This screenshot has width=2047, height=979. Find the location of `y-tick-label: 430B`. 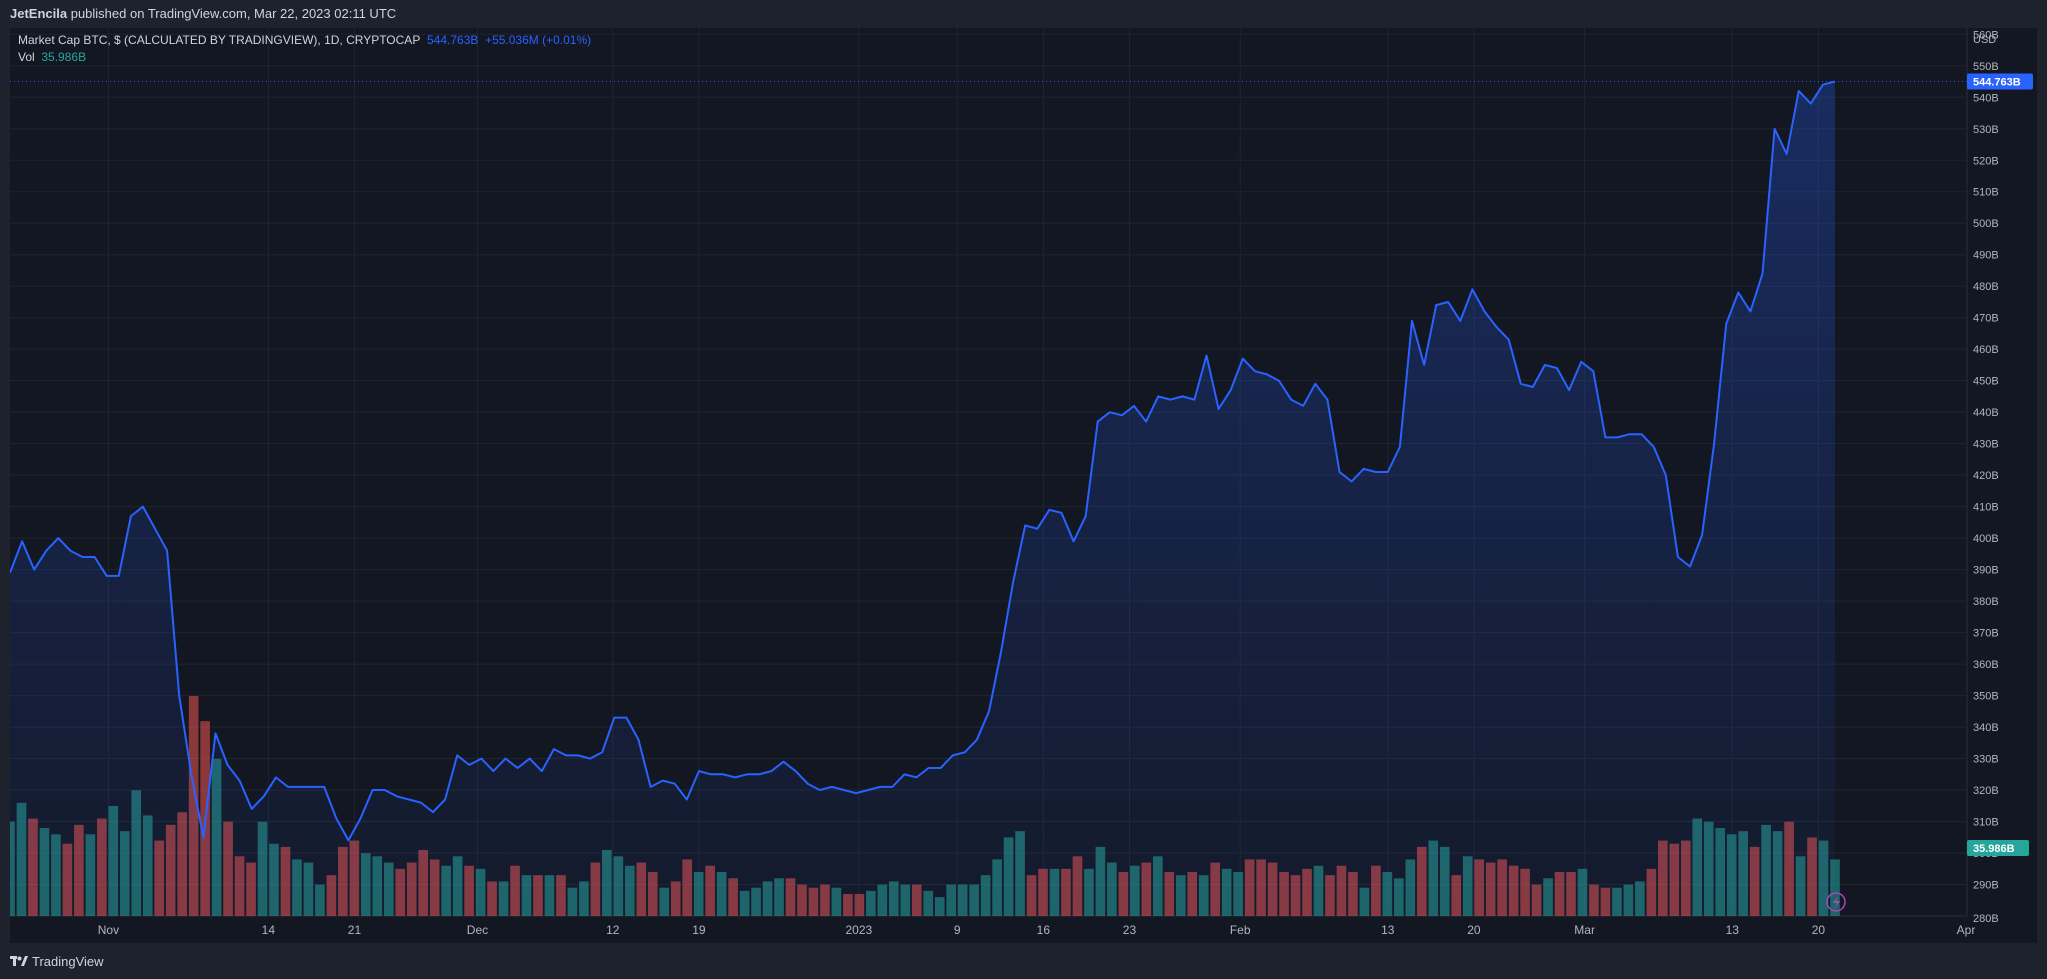

y-tick-label: 430B is located at coordinates (1986, 445).